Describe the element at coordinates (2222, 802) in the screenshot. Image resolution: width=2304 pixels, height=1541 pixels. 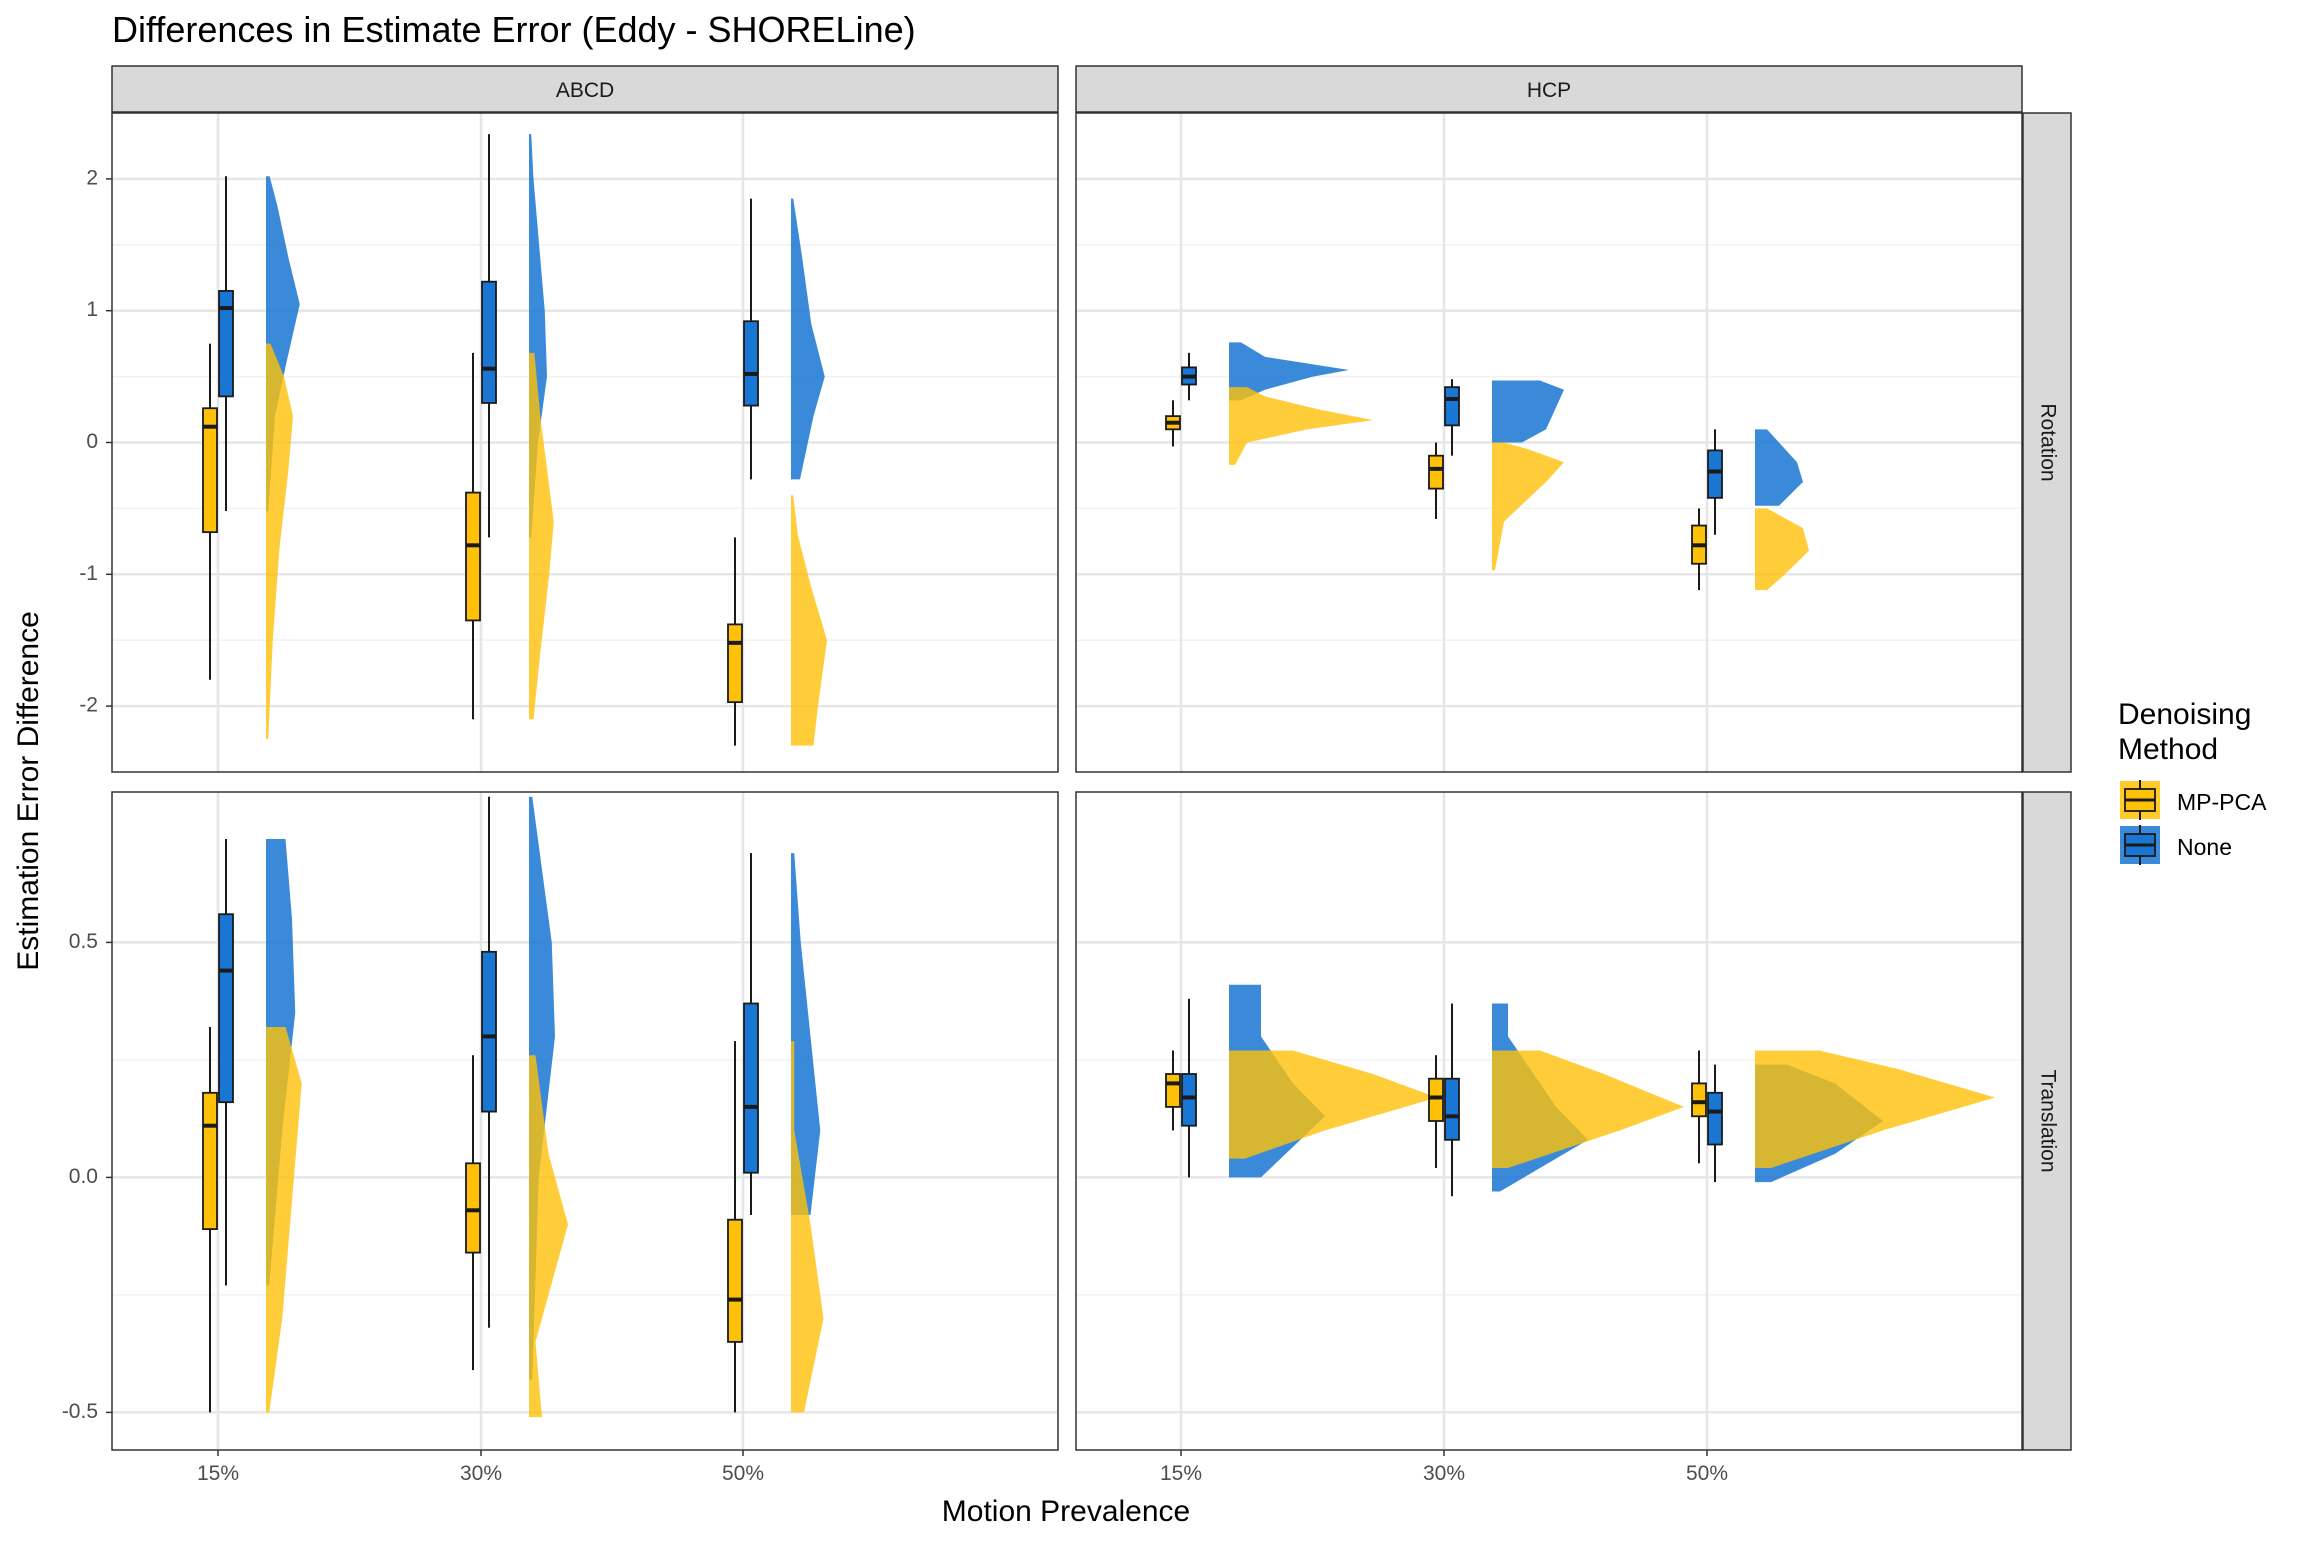
I see `legend-label-mppca: MP-PCA` at that location.